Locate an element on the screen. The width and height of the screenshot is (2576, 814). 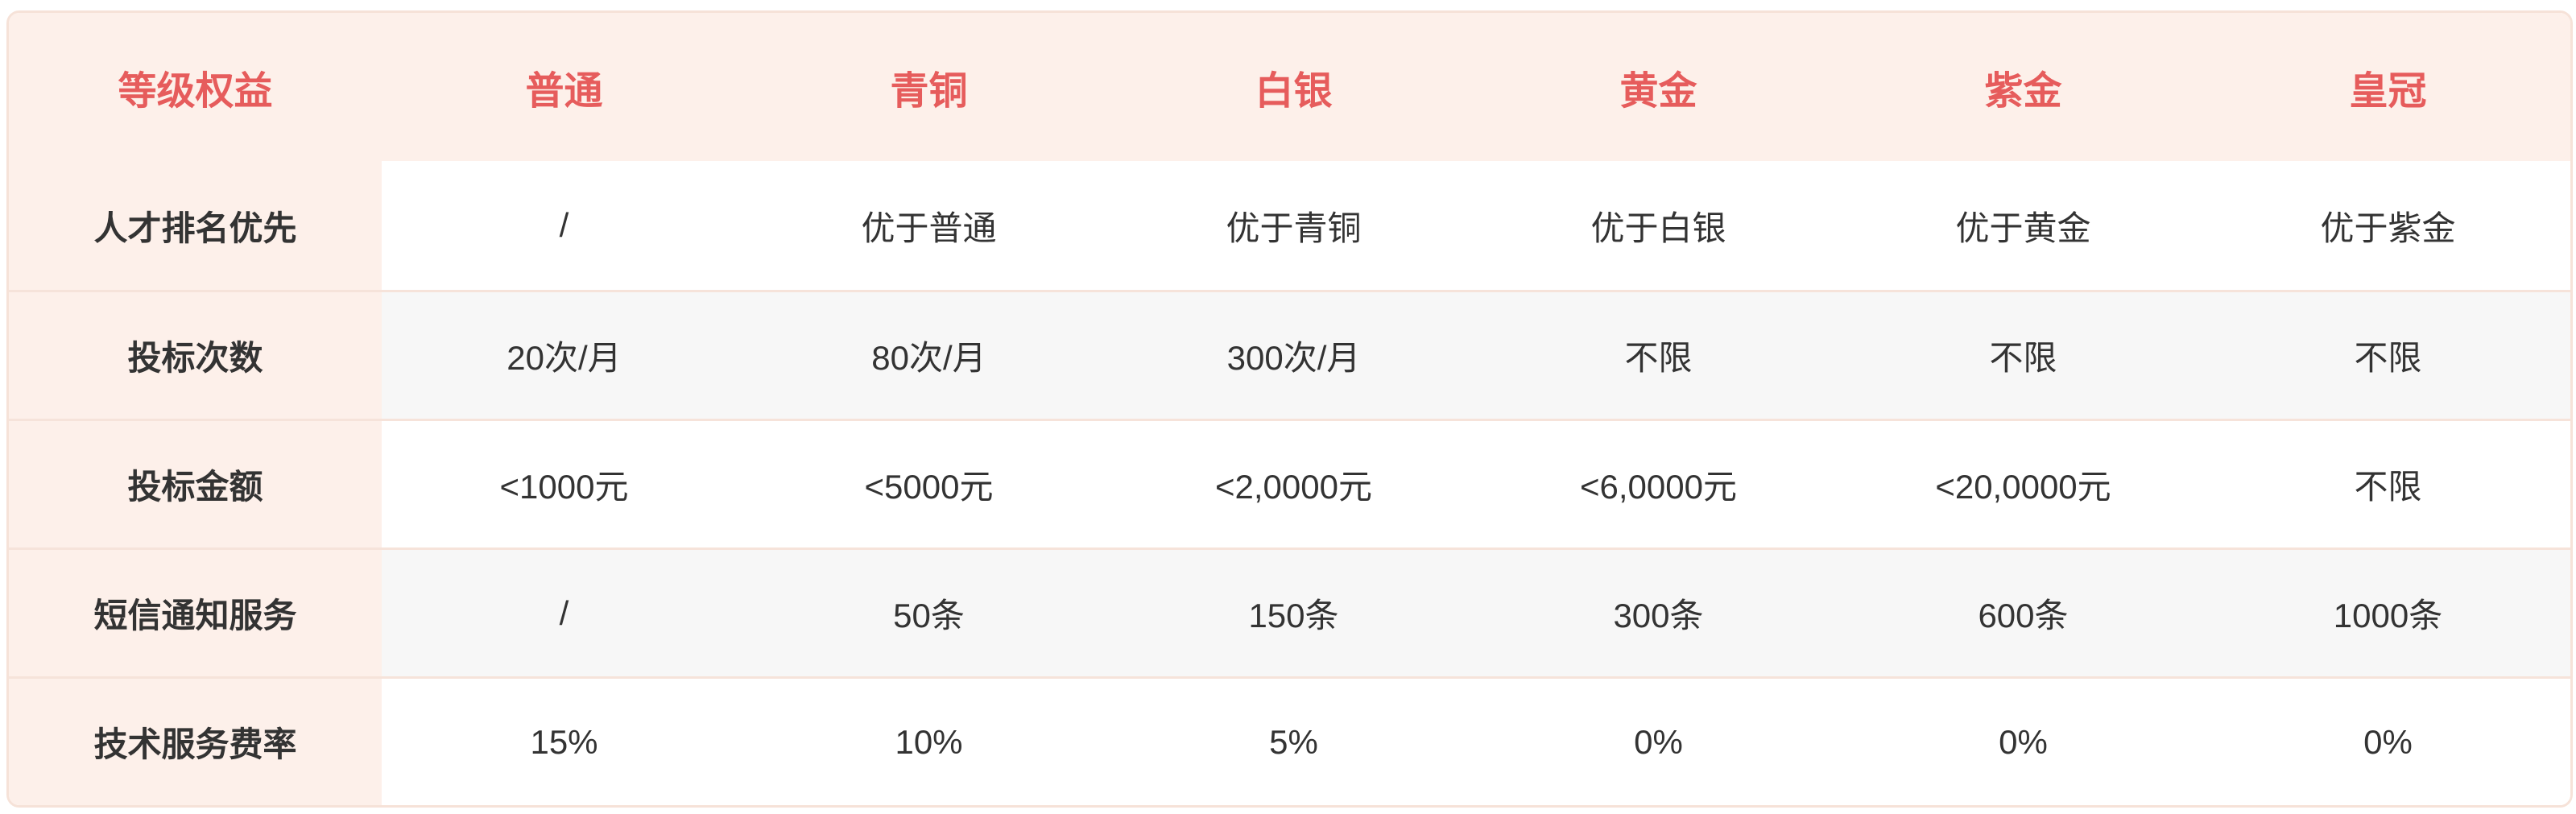
table-cell: 优于黄金 is located at coordinates (2024, 225).